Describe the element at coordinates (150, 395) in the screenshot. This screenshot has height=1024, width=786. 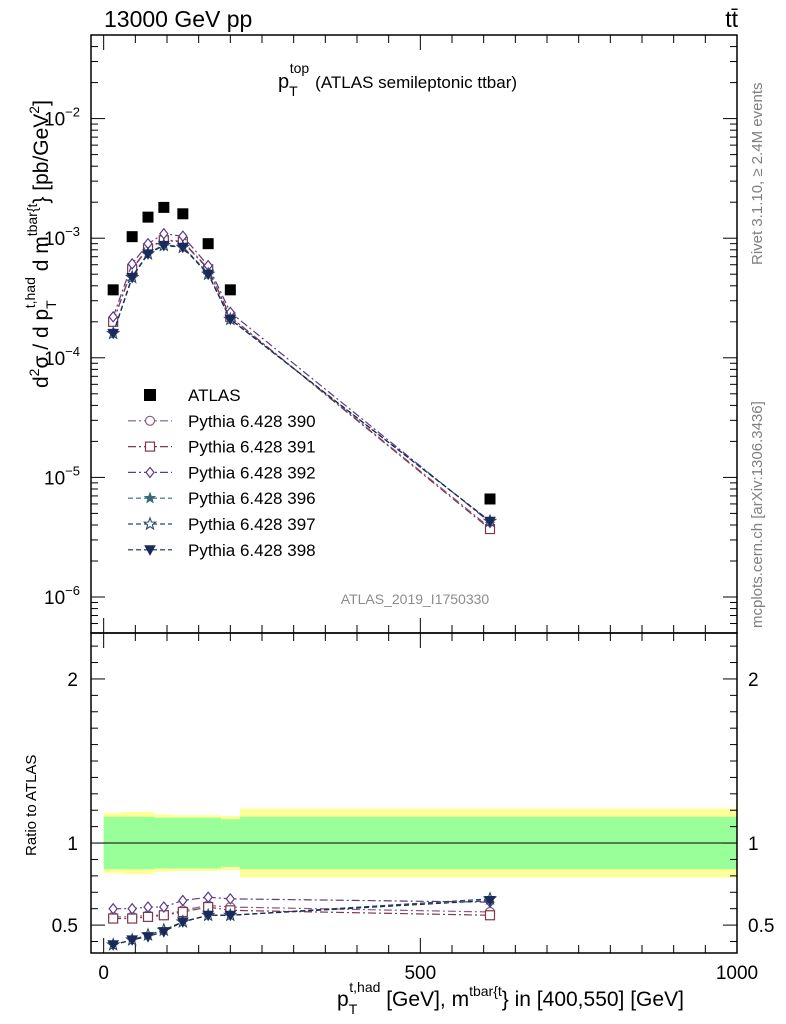
I see `legend-marker-atlas` at that location.